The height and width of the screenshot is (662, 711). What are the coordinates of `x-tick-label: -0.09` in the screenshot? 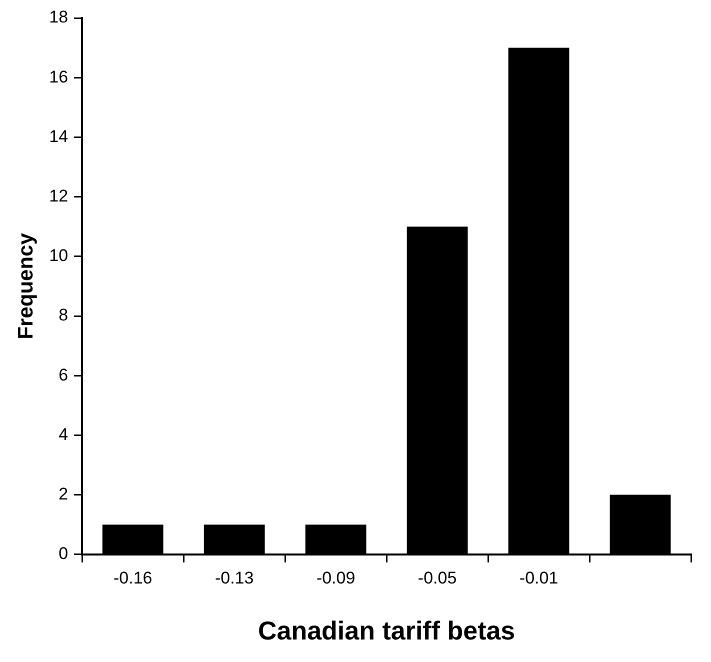 It's located at (336, 578).